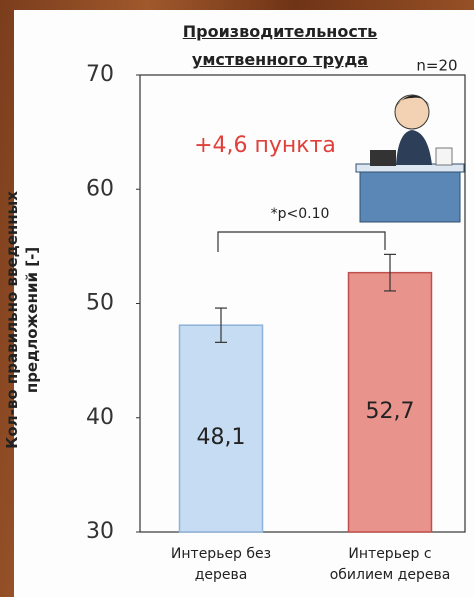 The height and width of the screenshot is (597, 474). I want to click on significance-annotation: *p<0.10, so click(300, 214).